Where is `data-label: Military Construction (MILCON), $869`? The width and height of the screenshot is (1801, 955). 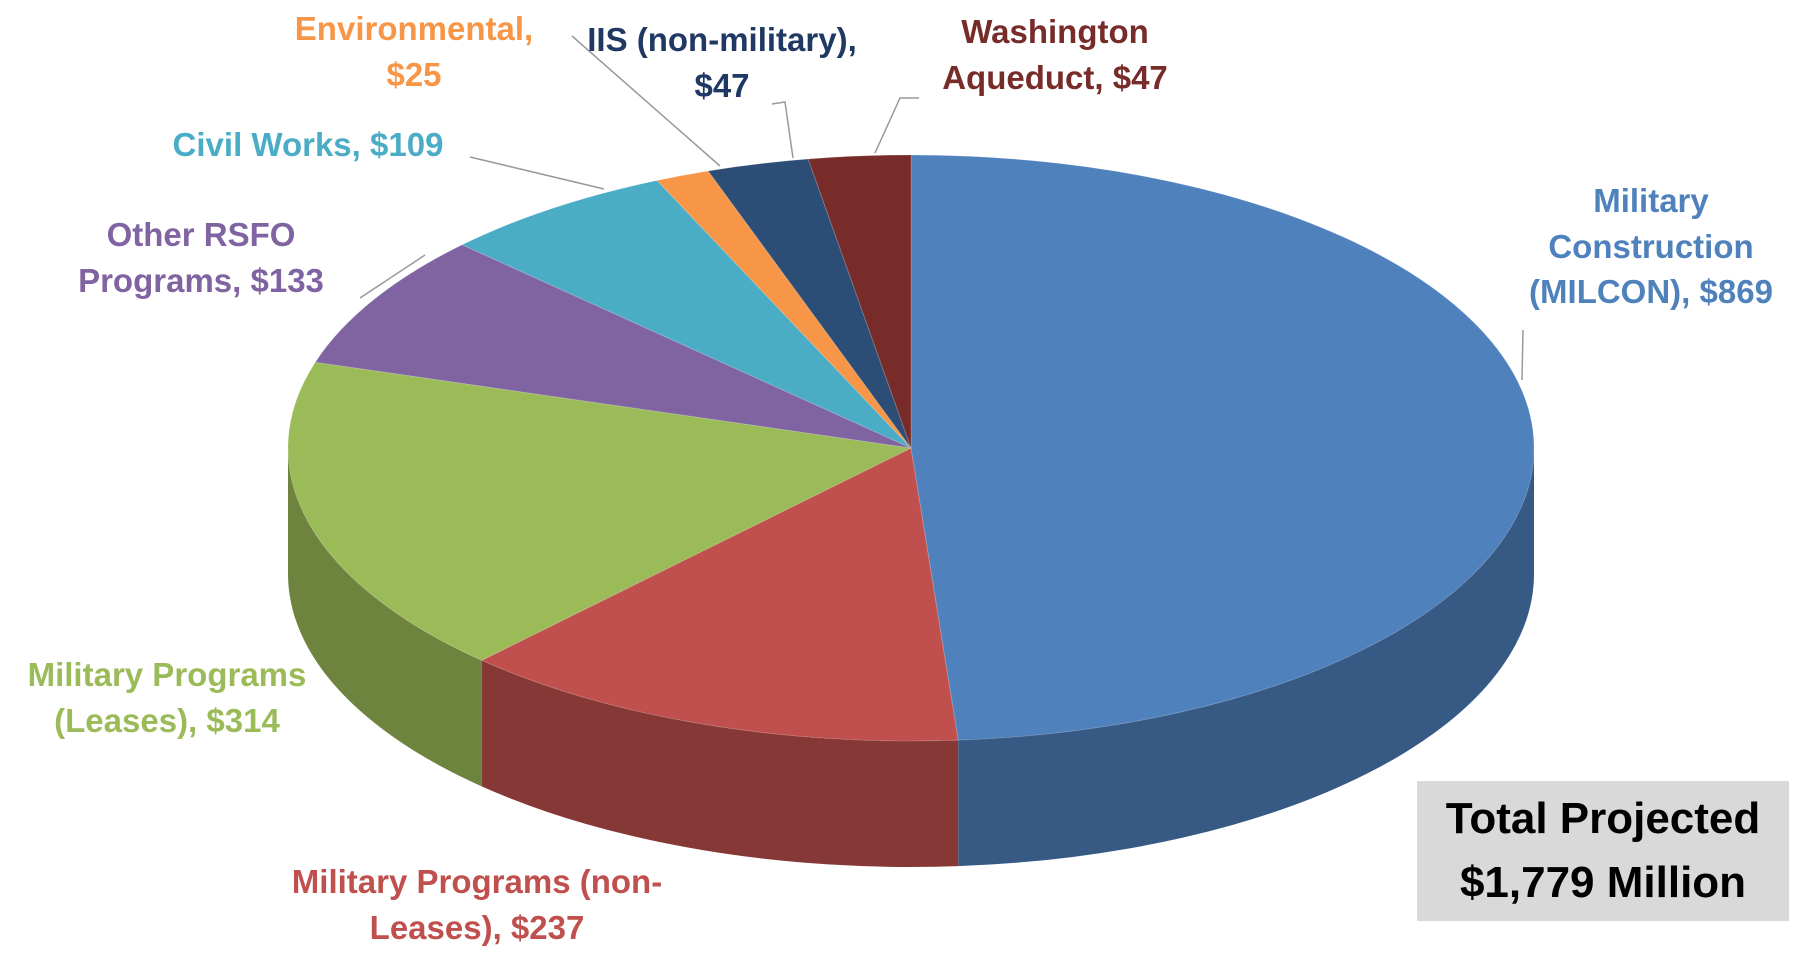
data-label: Military Construction (MILCON), $869 is located at coordinates (1646, 246).